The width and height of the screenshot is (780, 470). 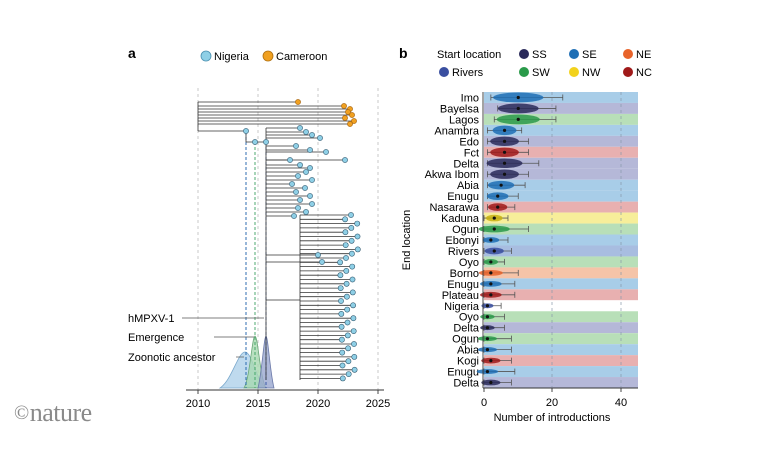 I want to click on annotation-emergence: Emergence, so click(x=156, y=338).